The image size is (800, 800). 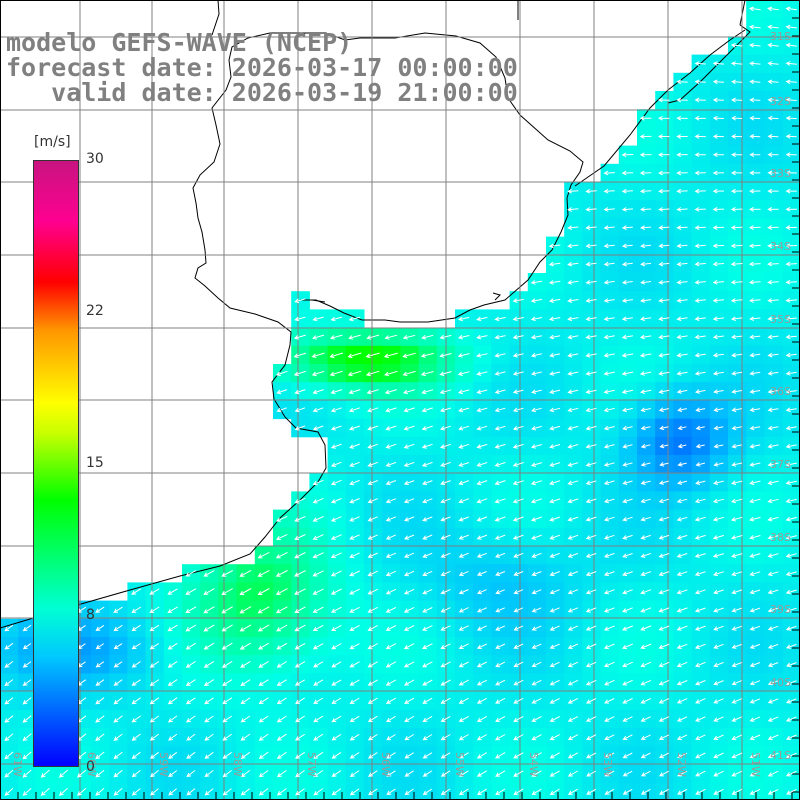 What do you see at coordinates (237, 764) in the screenshot?
I see `lon-label: 58W` at bounding box center [237, 764].